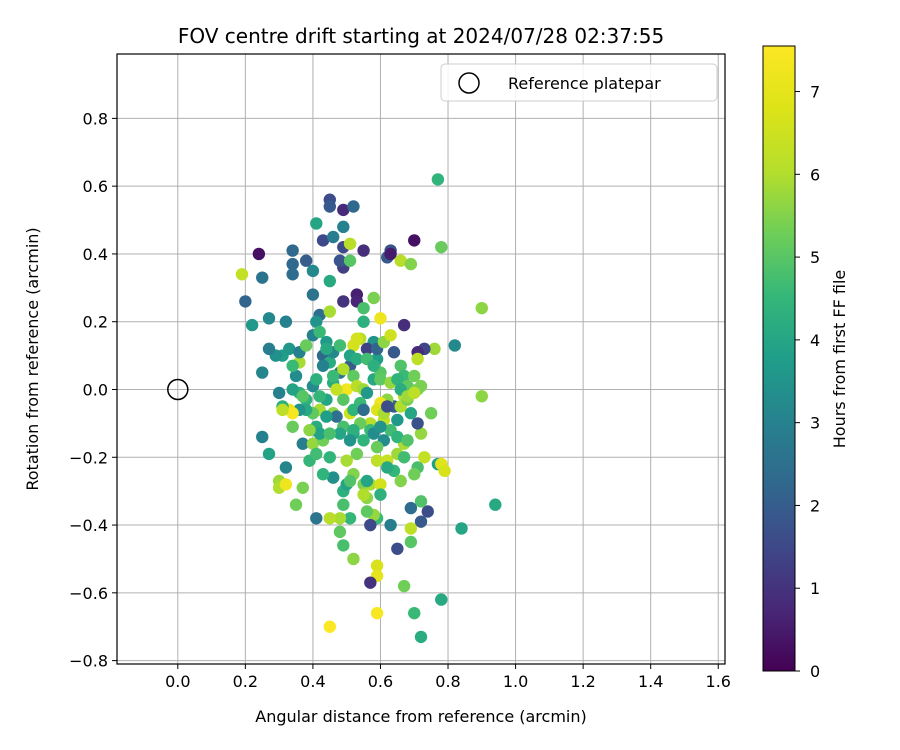 The width and height of the screenshot is (900, 750). I want to click on x-tick-label: 0.4, so click(312, 681).